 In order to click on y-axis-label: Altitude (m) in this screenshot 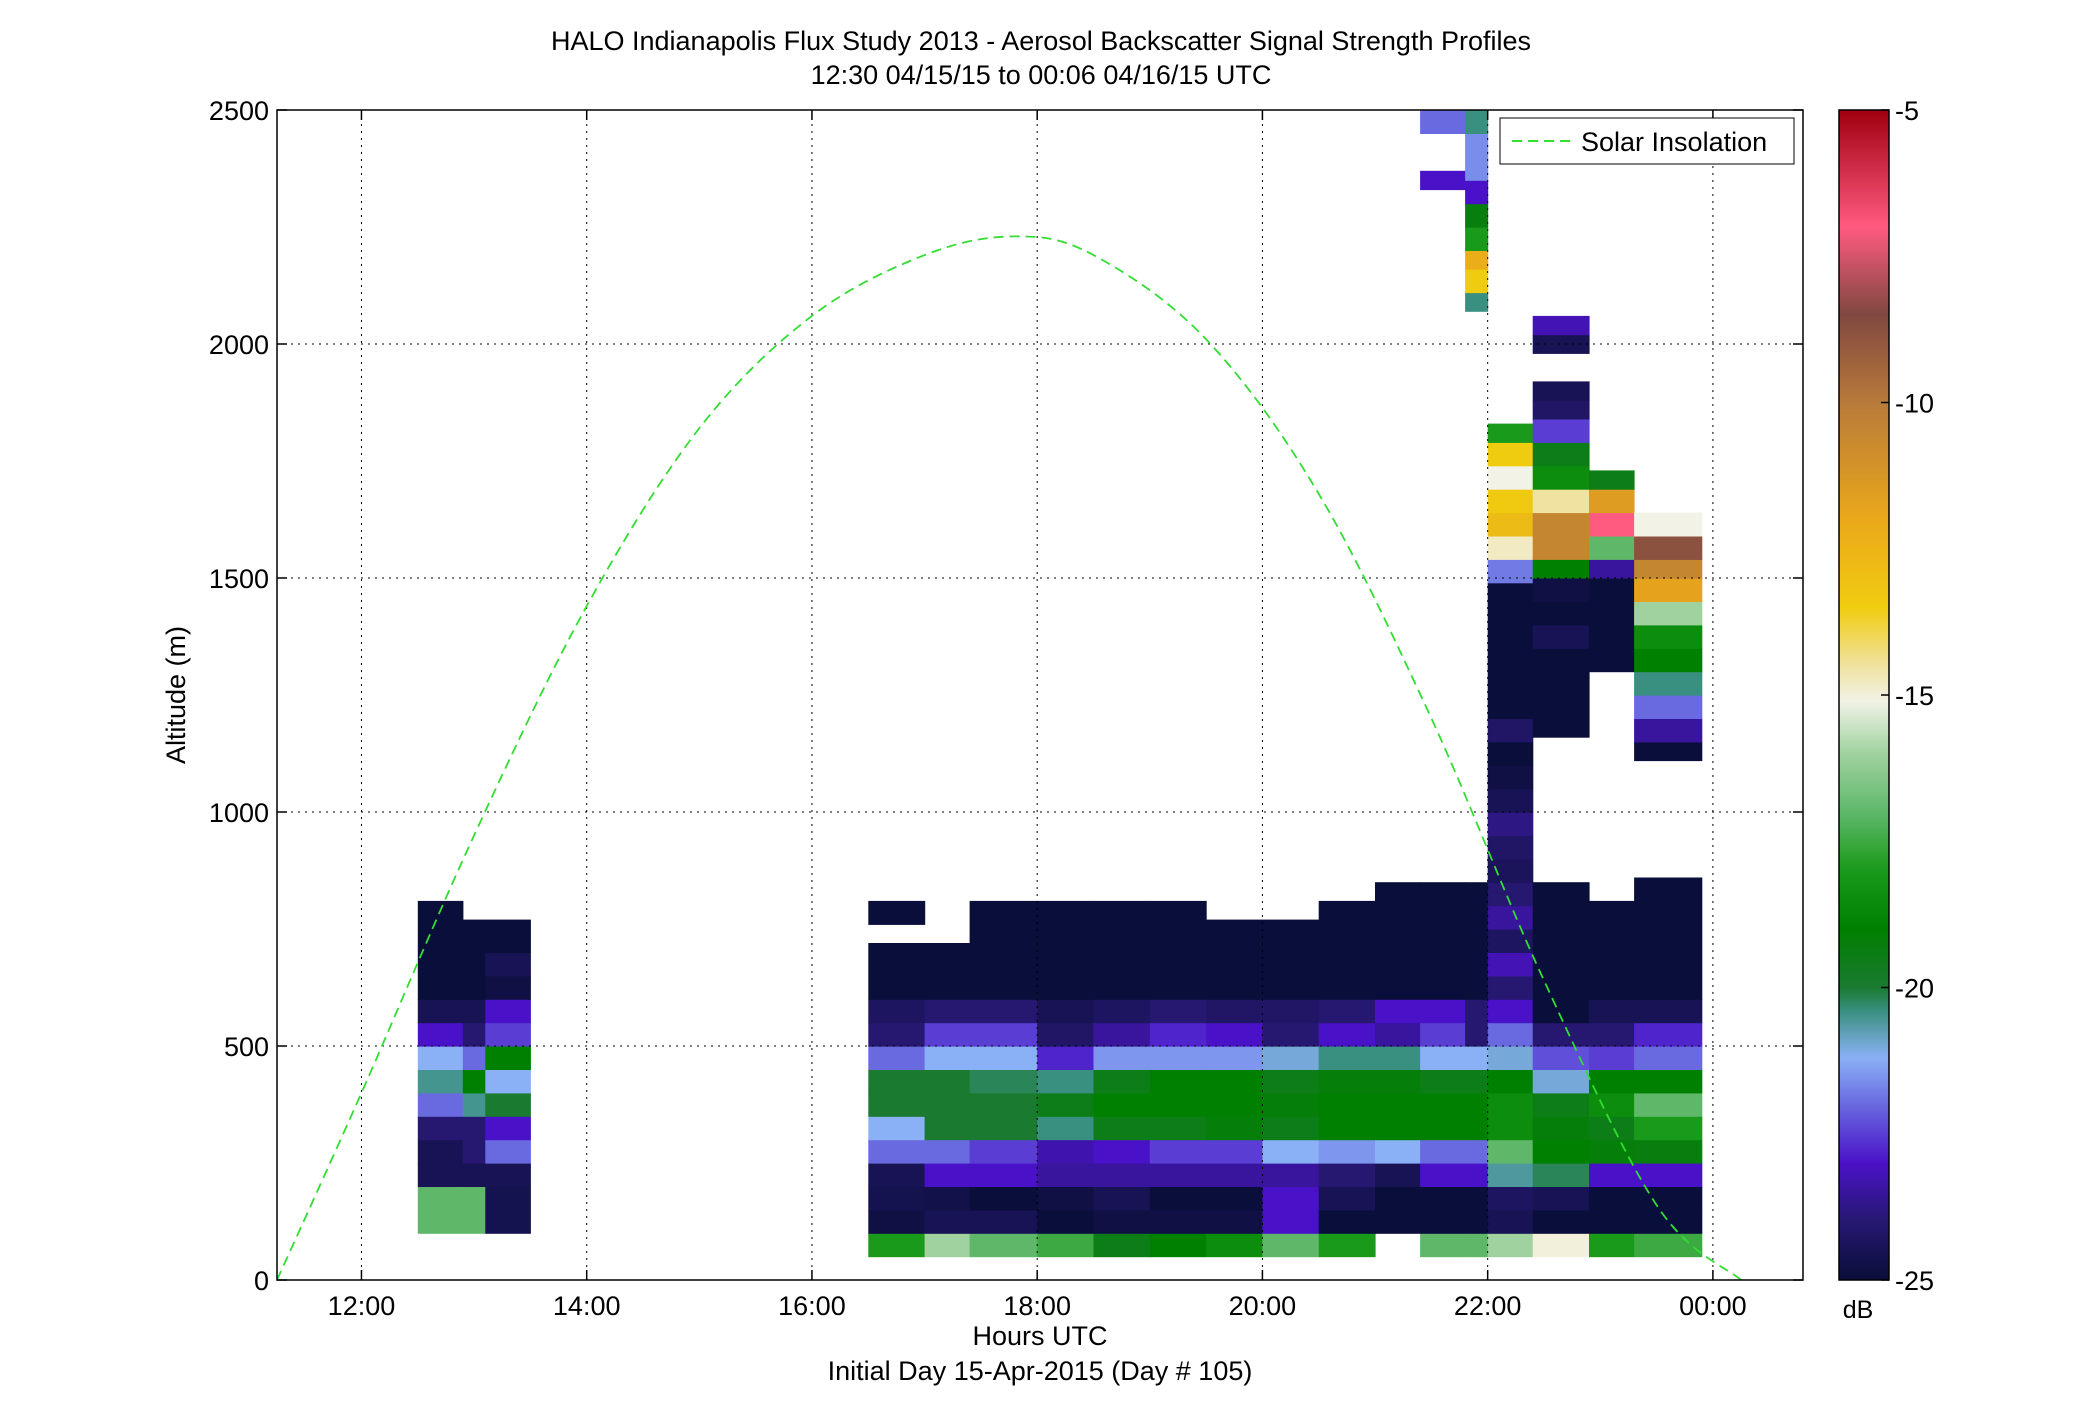, I will do `click(176, 695)`.